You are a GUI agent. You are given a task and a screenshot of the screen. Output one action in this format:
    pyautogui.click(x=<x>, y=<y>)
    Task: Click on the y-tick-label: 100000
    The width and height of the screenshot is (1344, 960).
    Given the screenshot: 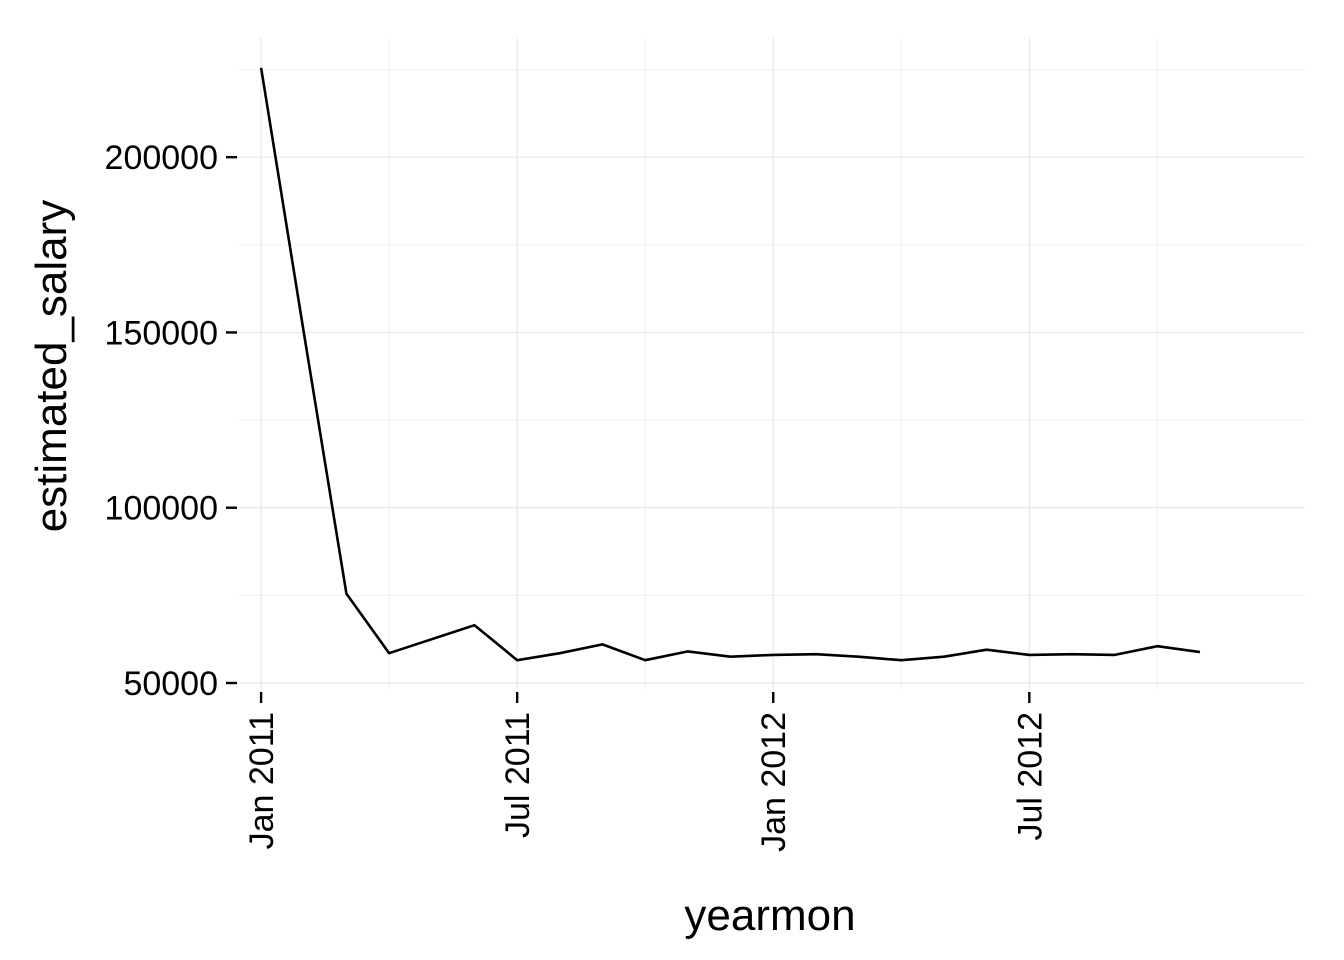 What is the action you would take?
    pyautogui.click(x=161, y=509)
    